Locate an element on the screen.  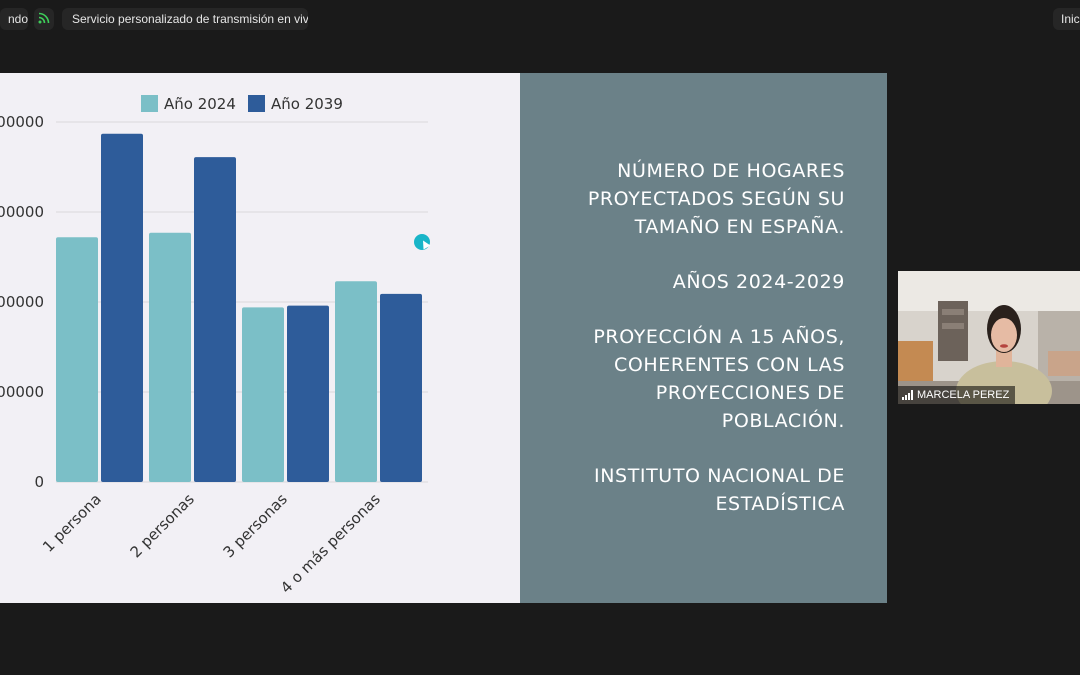
y-tick-label: 0 is located at coordinates (39, 482).